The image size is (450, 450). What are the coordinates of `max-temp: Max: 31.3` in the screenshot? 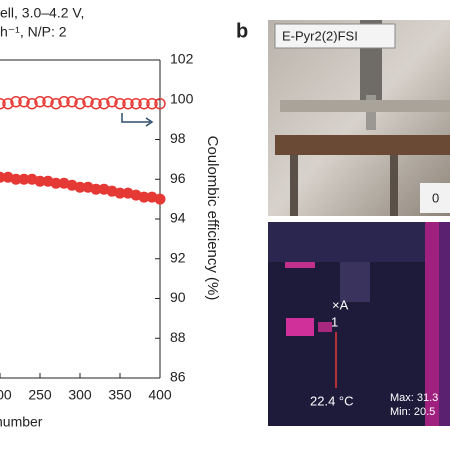 It's located at (414, 398).